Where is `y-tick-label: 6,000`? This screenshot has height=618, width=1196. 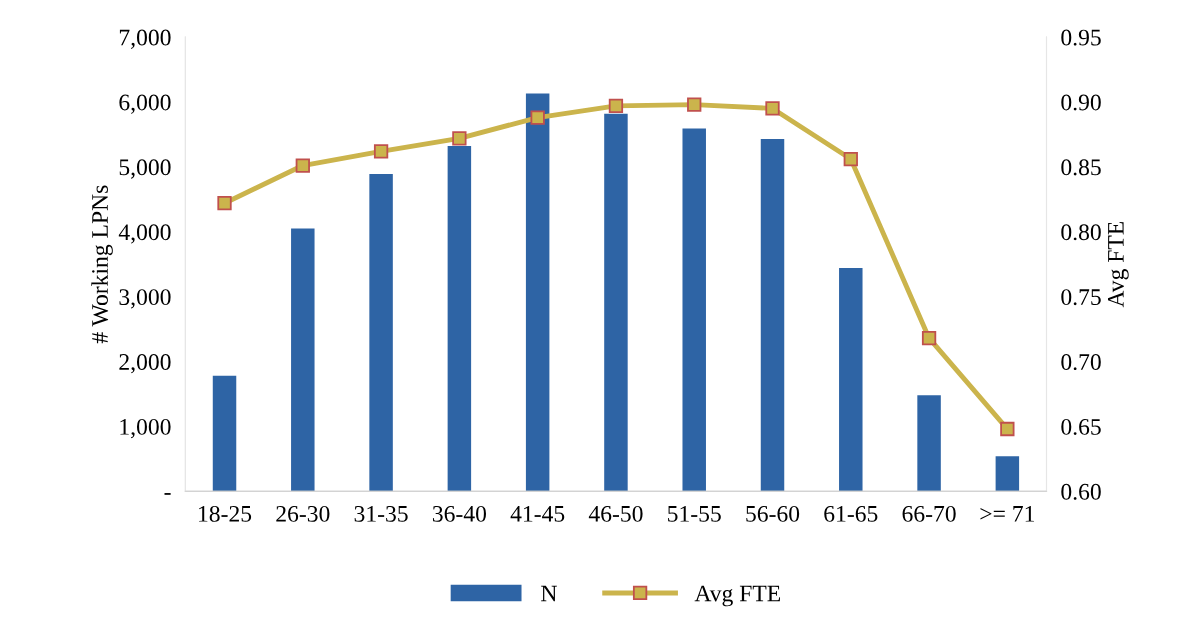 y-tick-label: 6,000 is located at coordinates (145, 104).